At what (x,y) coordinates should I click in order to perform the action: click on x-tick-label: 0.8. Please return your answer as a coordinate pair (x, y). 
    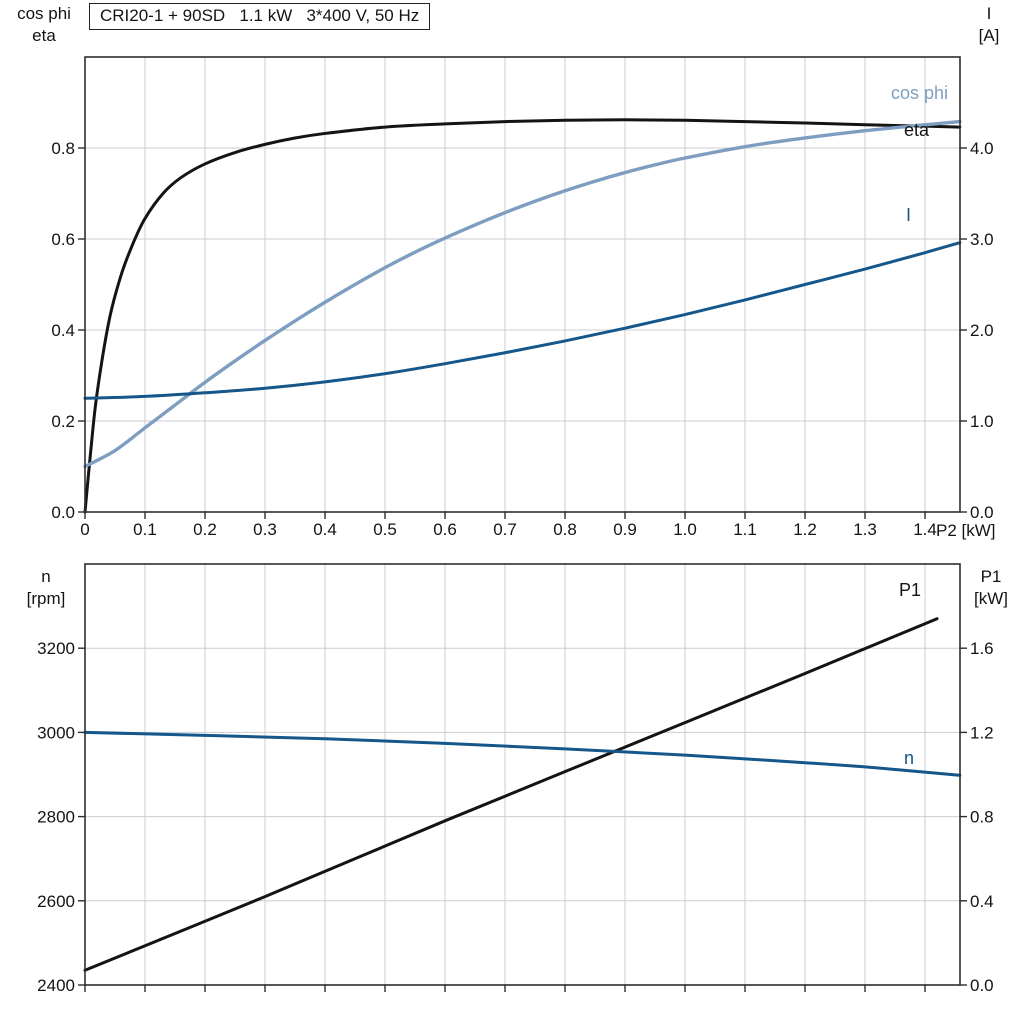
    Looking at the image, I should click on (565, 529).